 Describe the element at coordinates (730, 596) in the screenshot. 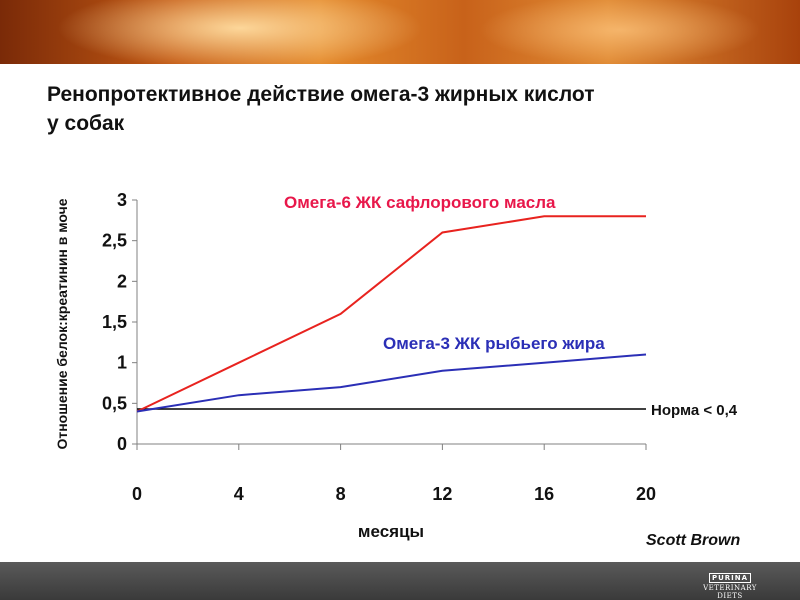

I see `logo-line-2: DIETS` at that location.